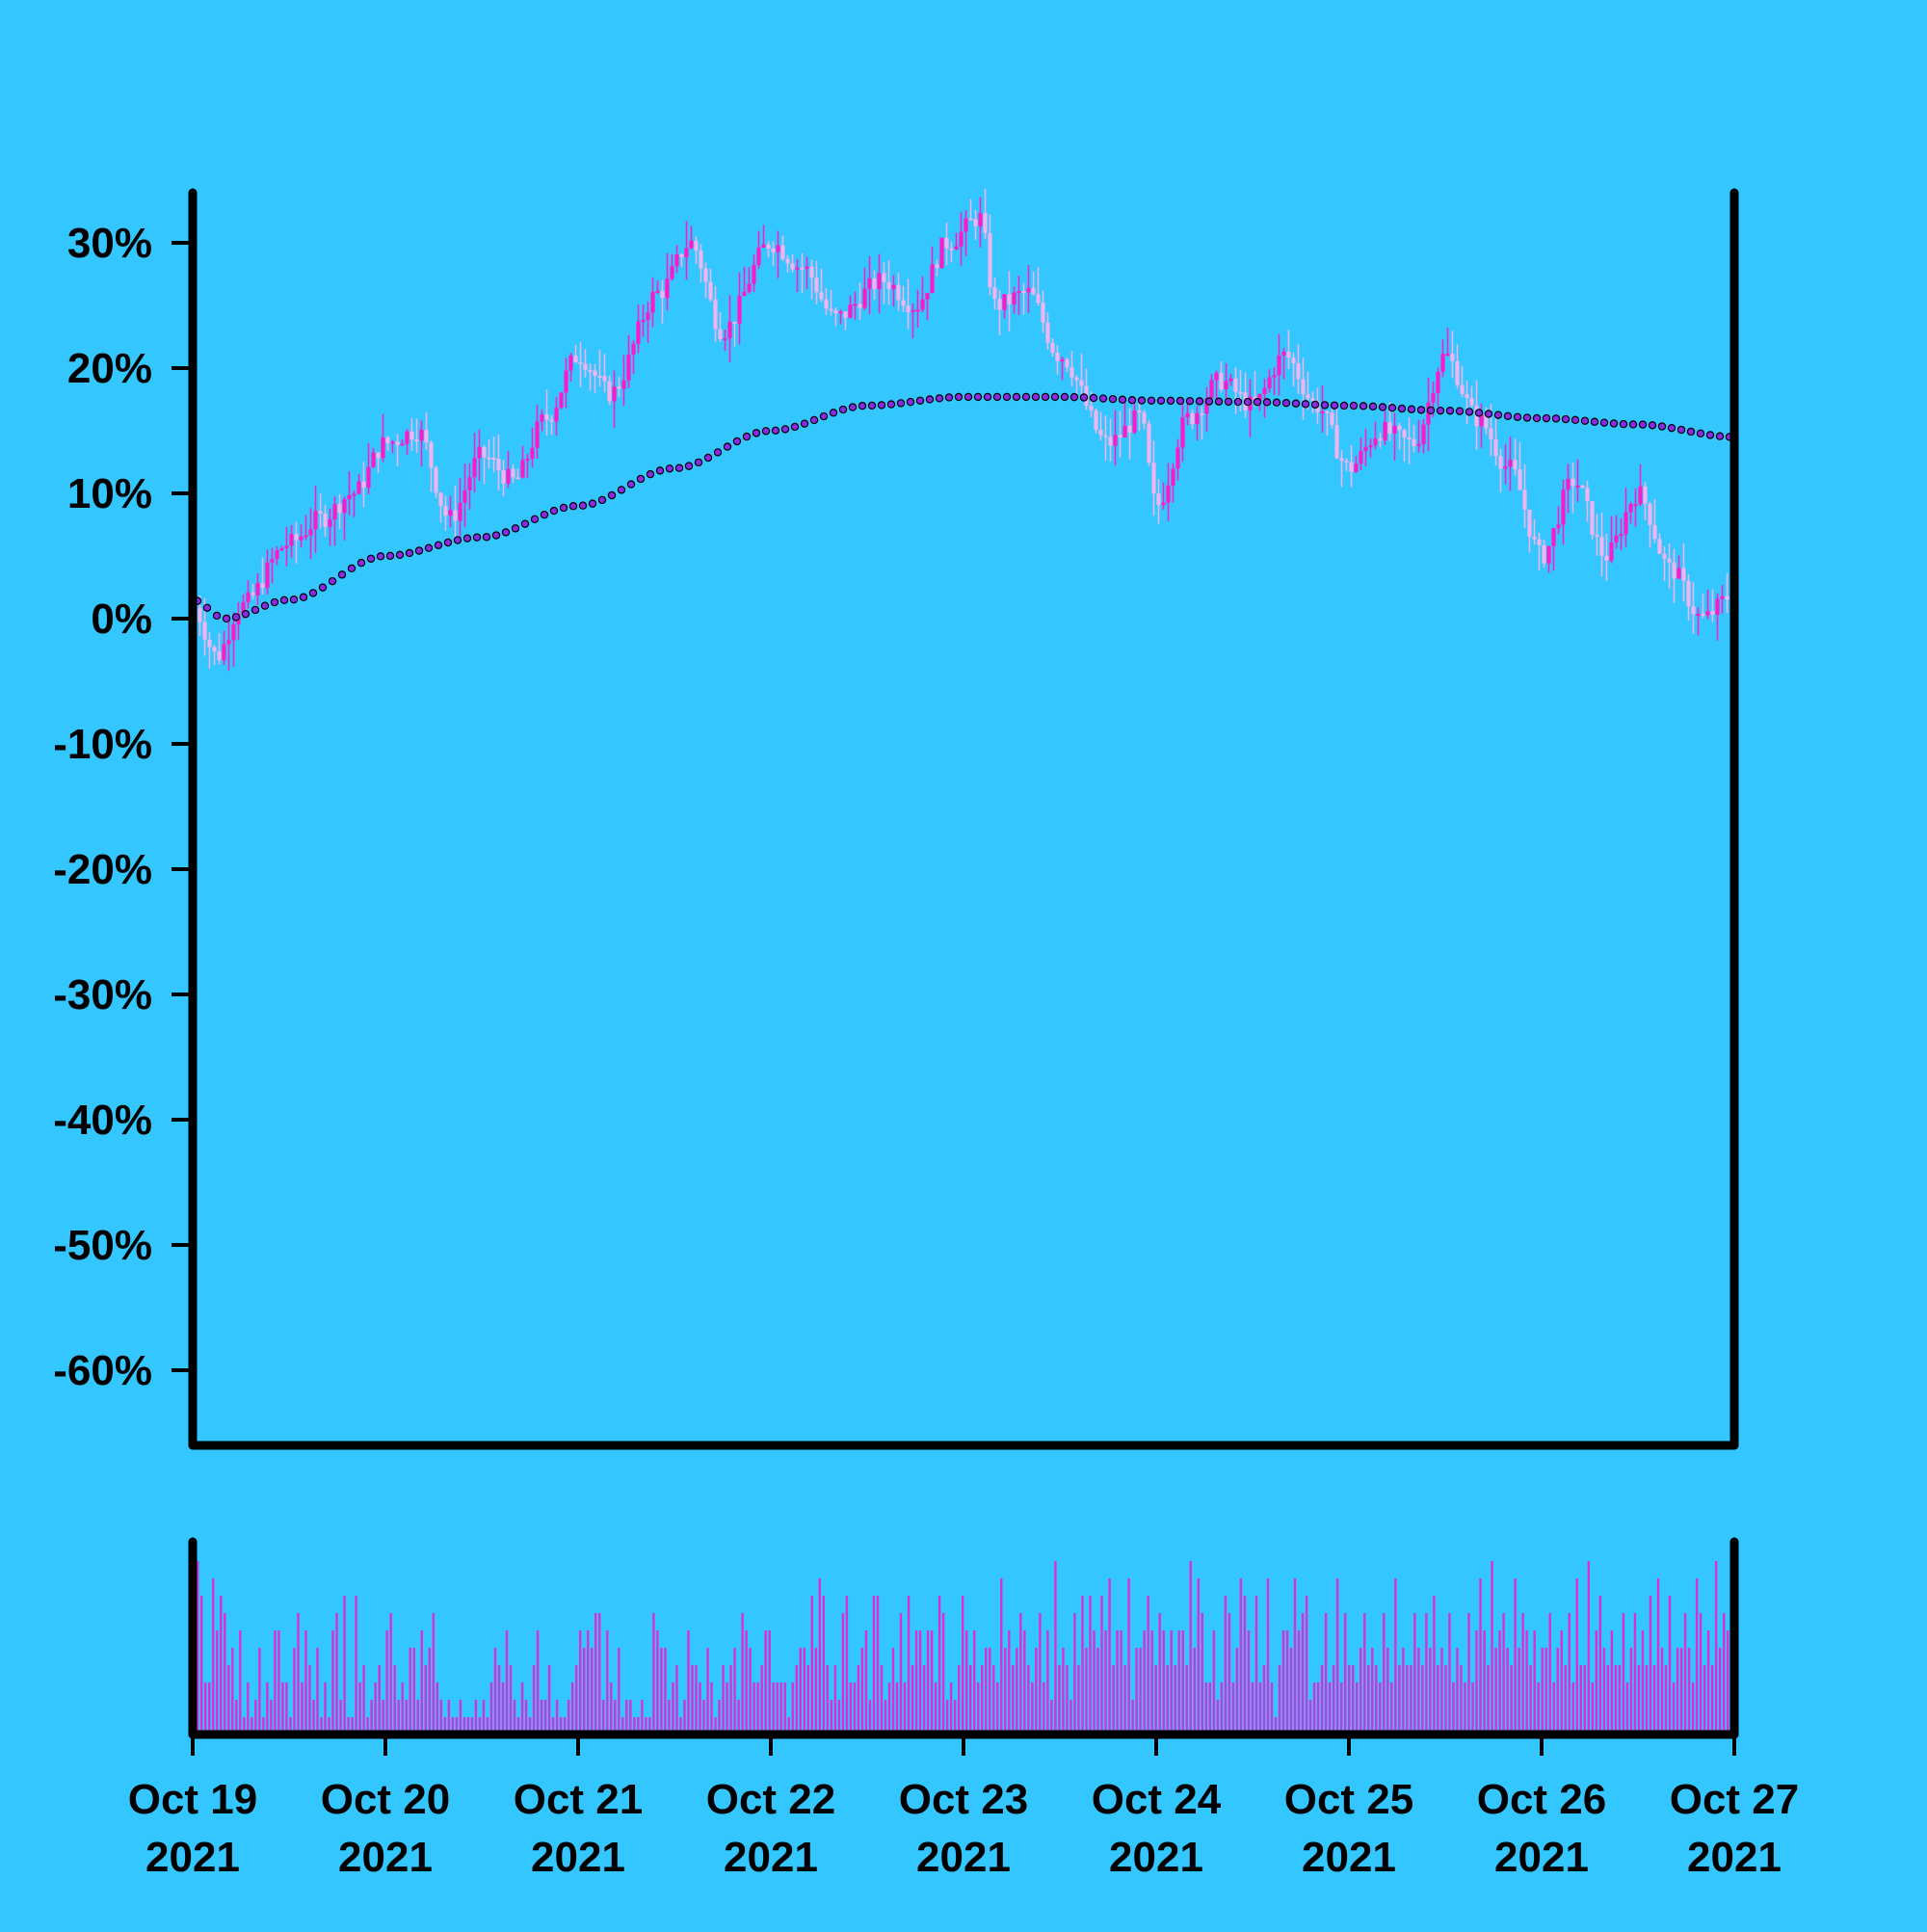  I want to click on x-tick-label-date: Oct 19, so click(193, 1799).